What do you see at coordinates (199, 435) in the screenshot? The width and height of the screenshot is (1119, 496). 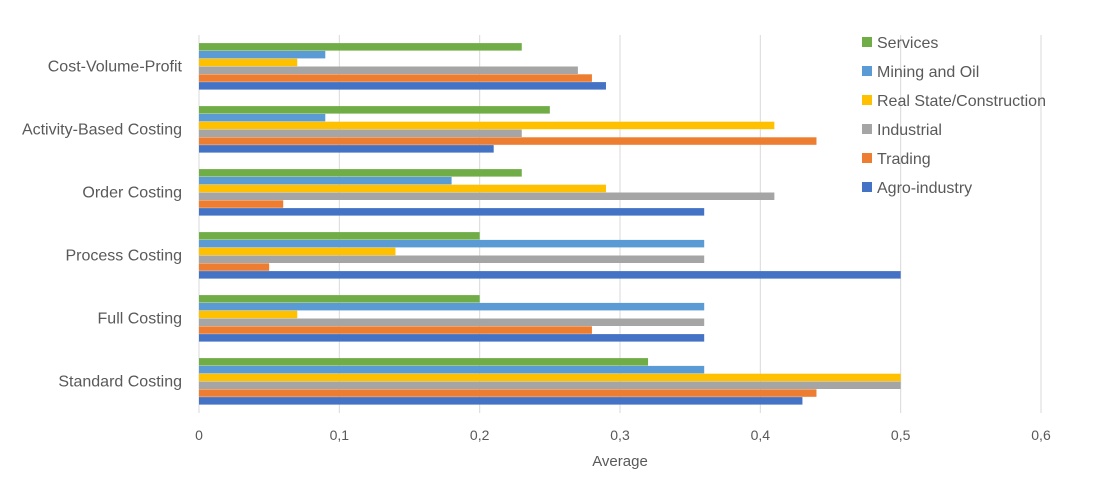 I see `x-tick-label: 0` at bounding box center [199, 435].